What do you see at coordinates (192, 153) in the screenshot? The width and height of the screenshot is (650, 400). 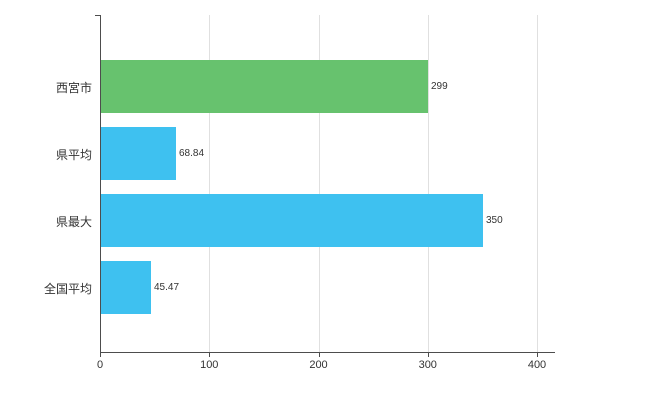 I see `bar-value-label: 68.84` at bounding box center [192, 153].